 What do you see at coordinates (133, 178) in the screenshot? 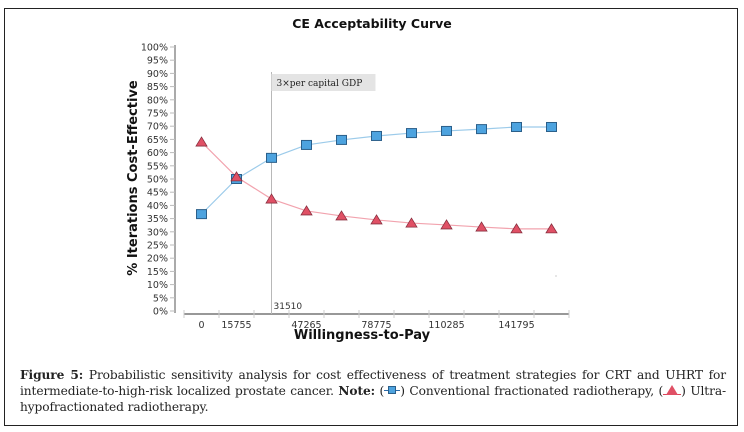
I see `y-axis-label: % Iterations Cost-Effective` at bounding box center [133, 178].